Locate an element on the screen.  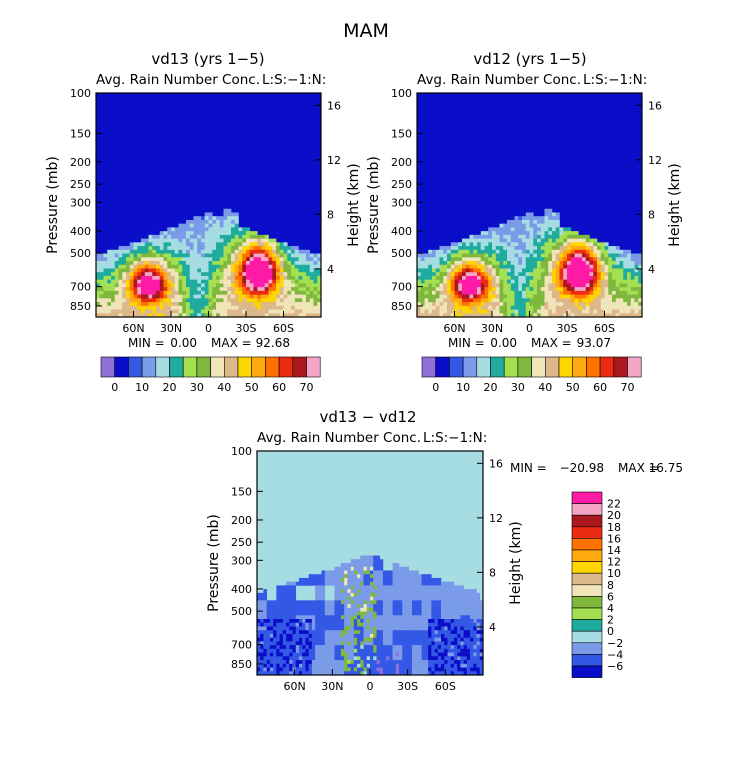
panel3-xtick-label: 60S is located at coordinates (445, 686).